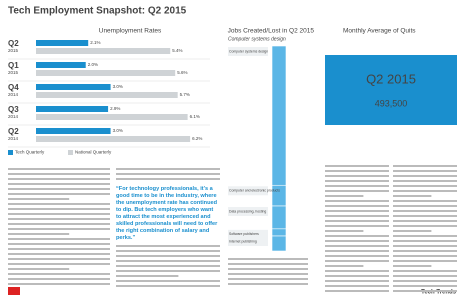 The image size is (464, 300). I want to click on legend-label: National Quarterly, so click(93, 152).